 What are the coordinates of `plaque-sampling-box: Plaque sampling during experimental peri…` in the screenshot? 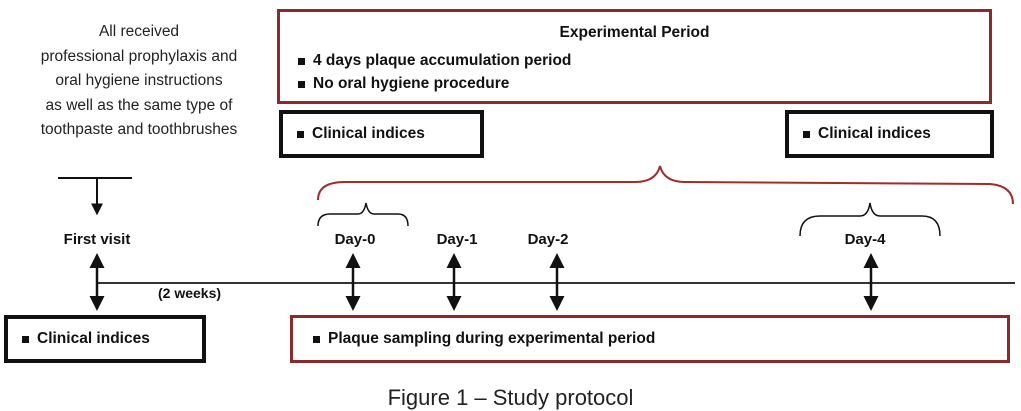 It's located at (650, 339).